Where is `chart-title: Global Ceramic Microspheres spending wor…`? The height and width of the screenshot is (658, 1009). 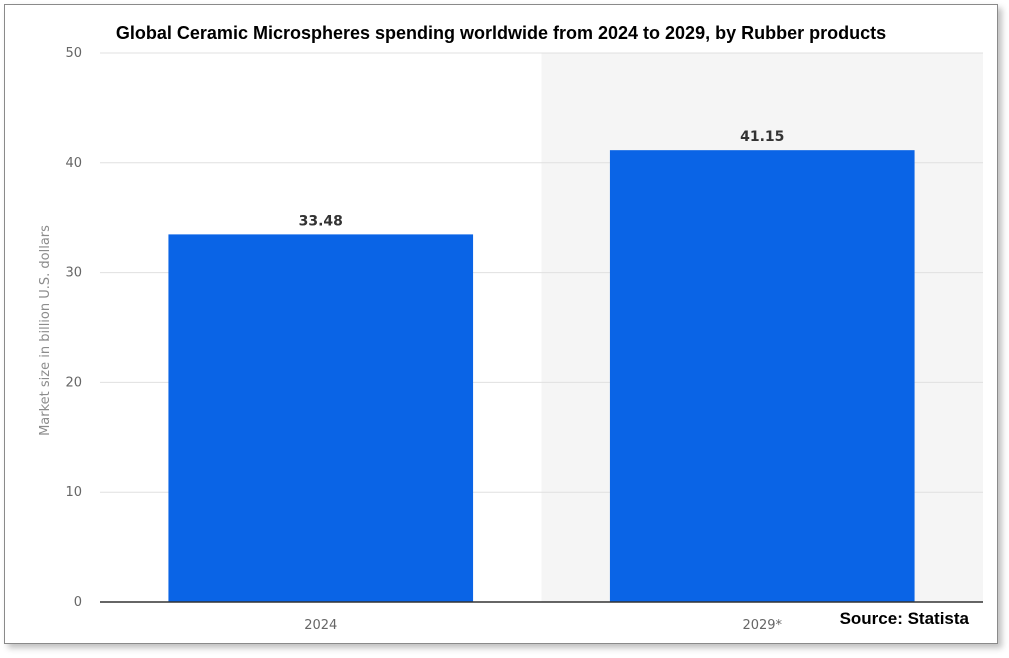
chart-title: Global Ceramic Microspheres spending wor… is located at coordinates (501, 33).